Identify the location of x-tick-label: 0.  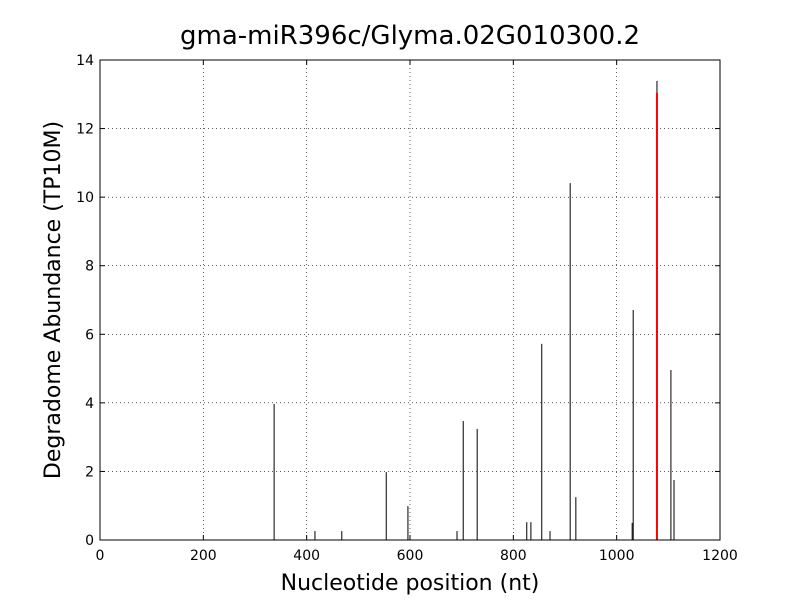
(100, 556).